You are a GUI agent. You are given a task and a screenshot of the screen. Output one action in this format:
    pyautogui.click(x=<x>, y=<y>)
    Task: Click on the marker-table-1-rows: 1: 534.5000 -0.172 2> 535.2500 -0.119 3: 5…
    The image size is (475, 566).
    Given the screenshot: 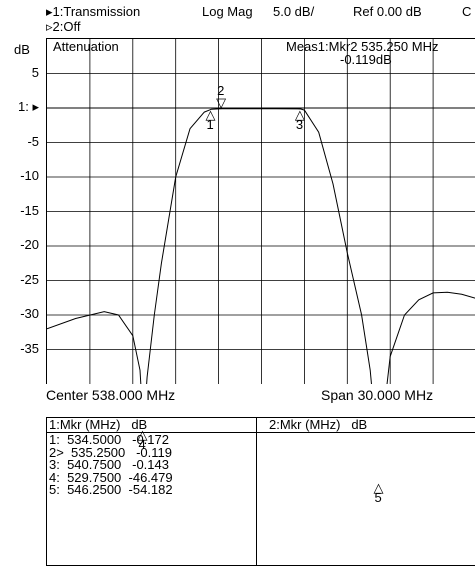 What is the action you would take?
    pyautogui.click(x=111, y=464)
    